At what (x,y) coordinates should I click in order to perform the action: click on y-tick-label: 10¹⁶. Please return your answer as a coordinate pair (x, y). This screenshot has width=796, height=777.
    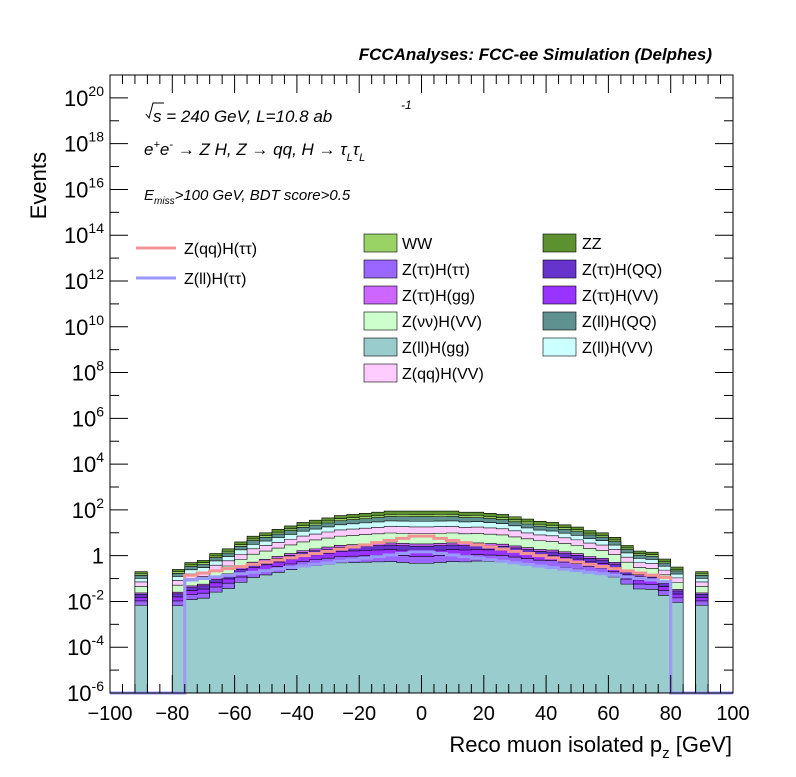
    Looking at the image, I should click on (84, 188).